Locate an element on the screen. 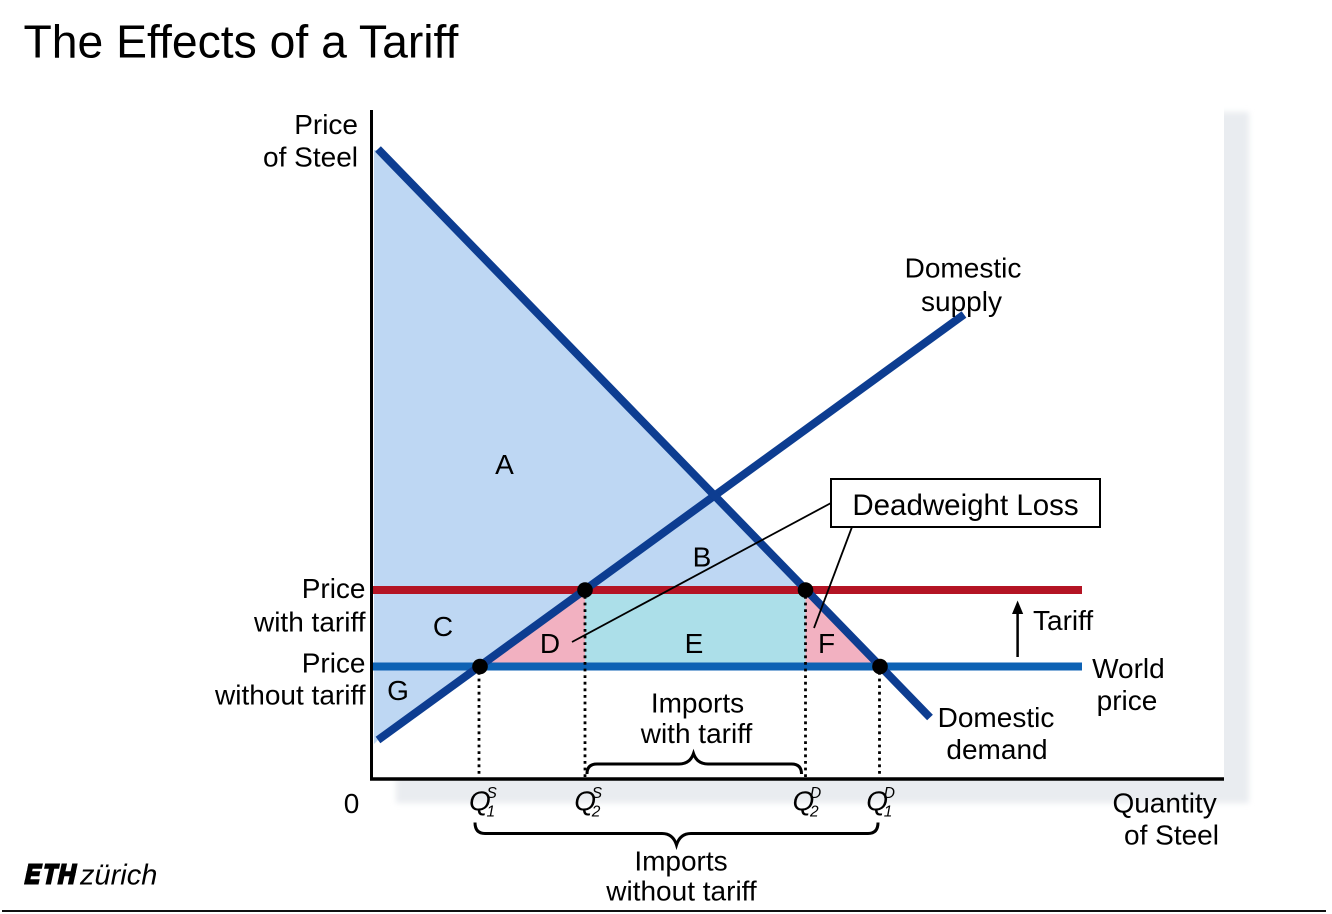  svg-text: C is located at coordinates (443, 626).